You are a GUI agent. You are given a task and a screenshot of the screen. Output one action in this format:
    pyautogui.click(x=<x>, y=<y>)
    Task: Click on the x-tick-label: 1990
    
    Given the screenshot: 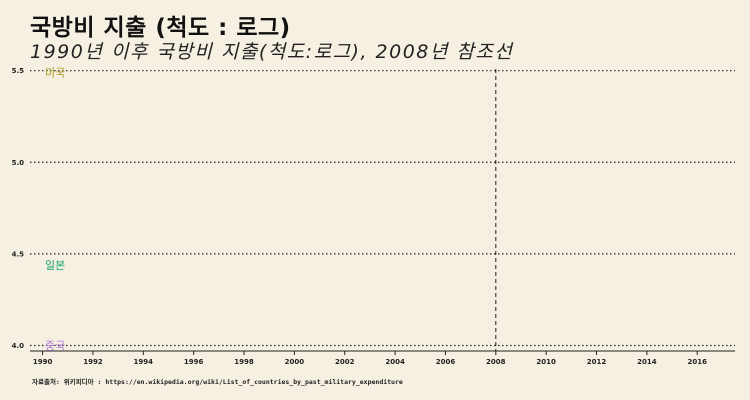 What is the action you would take?
    pyautogui.click(x=43, y=362)
    